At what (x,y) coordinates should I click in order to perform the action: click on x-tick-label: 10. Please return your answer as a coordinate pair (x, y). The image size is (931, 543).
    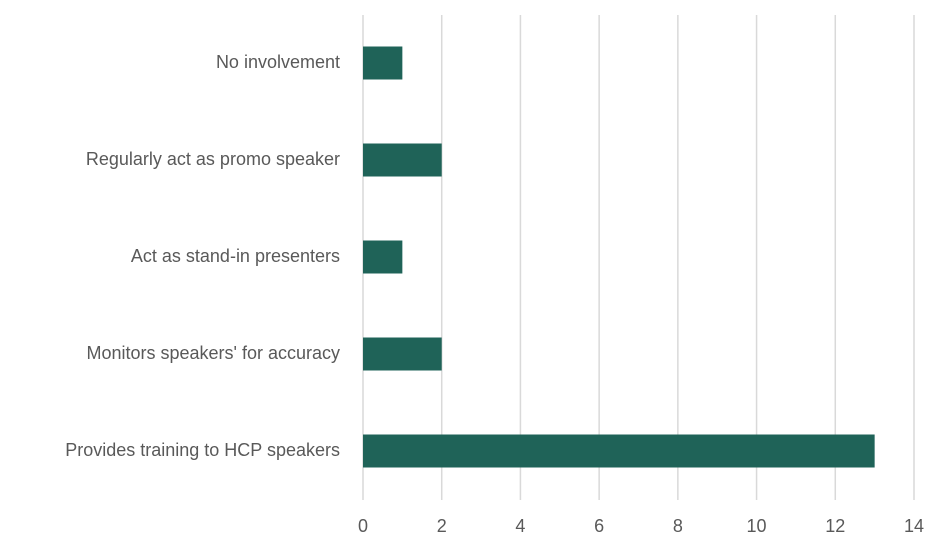
    Looking at the image, I should click on (757, 526).